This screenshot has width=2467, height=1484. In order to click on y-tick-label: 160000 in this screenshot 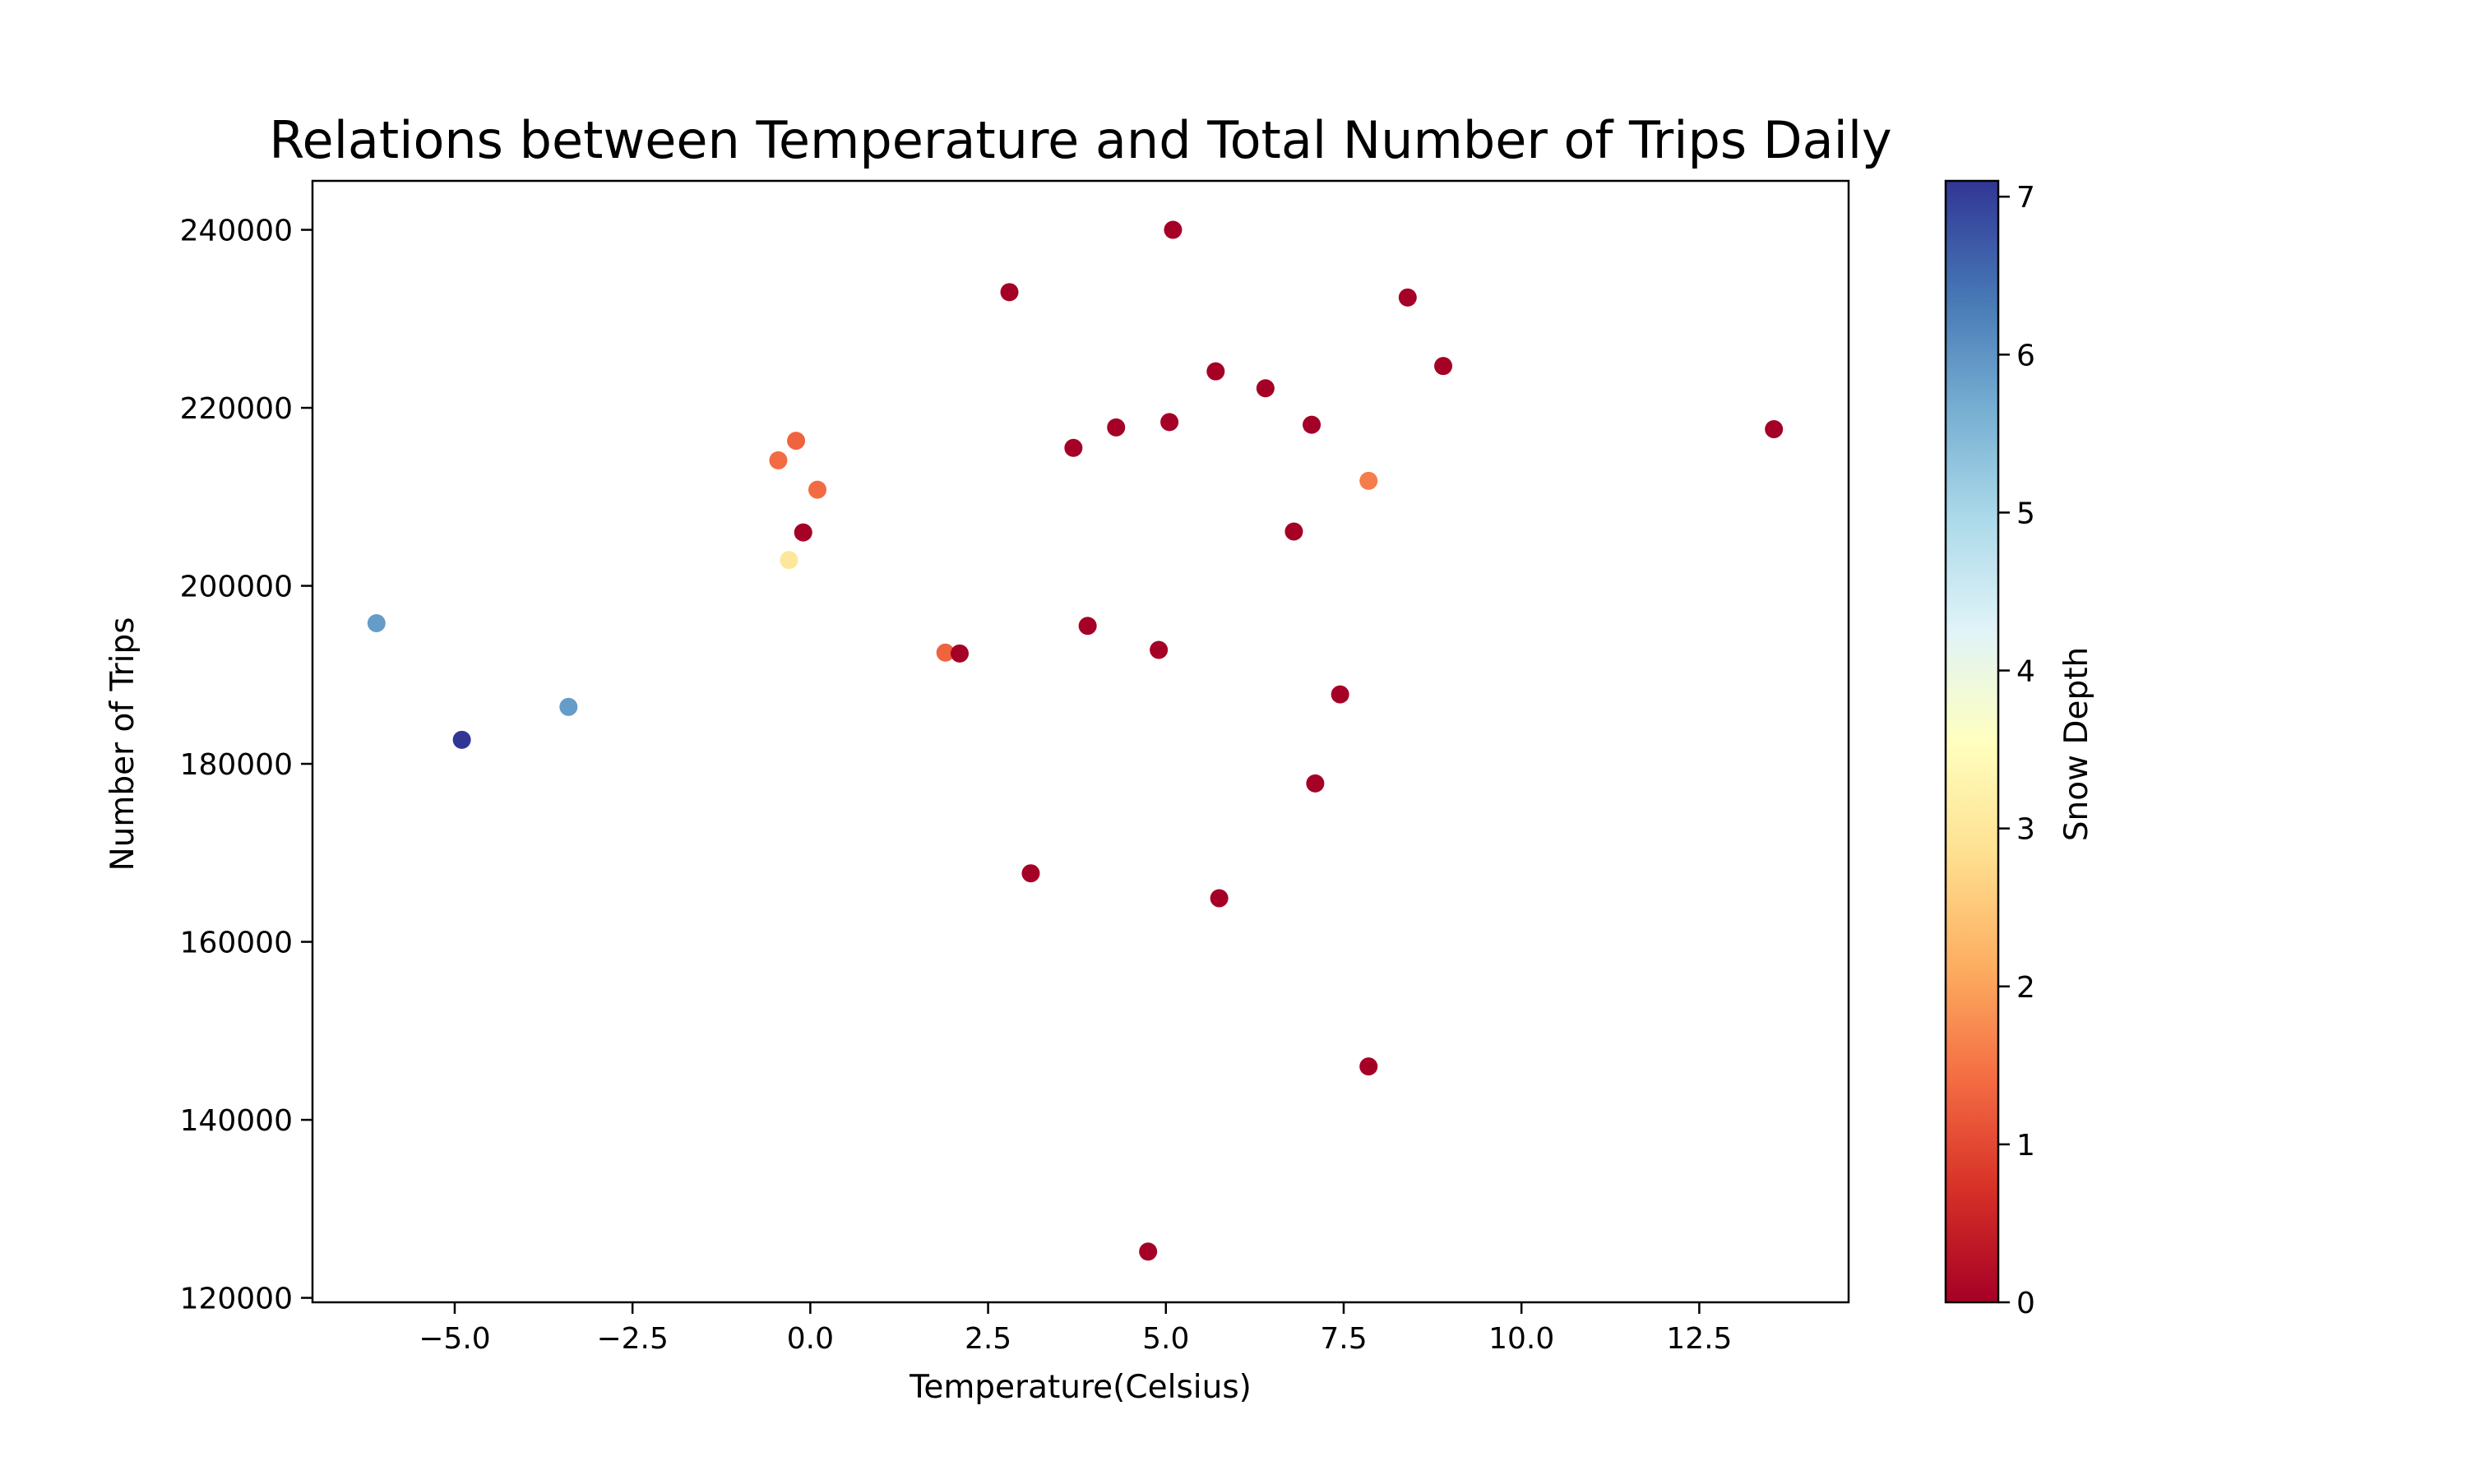, I will do `click(236, 944)`.